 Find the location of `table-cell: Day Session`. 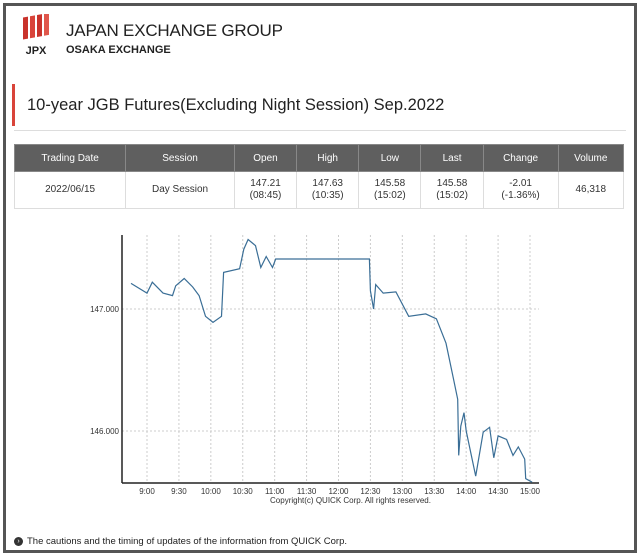

table-cell: Day Session is located at coordinates (180, 190).